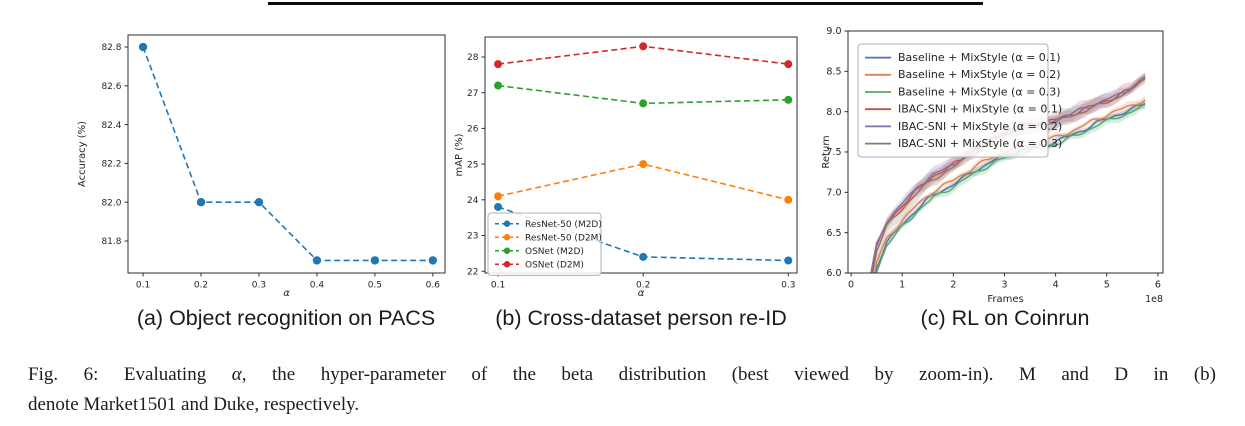 This screenshot has width=1245, height=426. Describe the element at coordinates (111, 242) in the screenshot. I see `y-tick-label: 81.8` at that location.